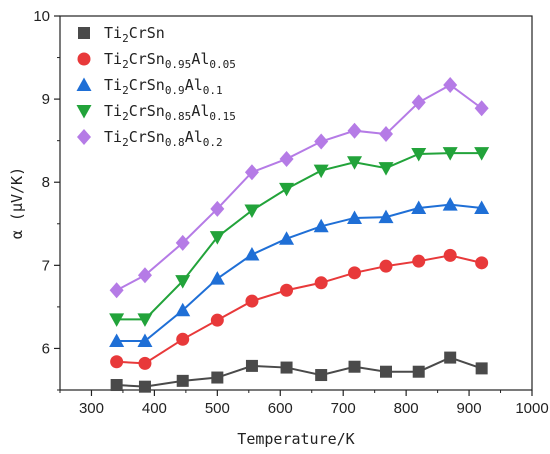  I want to click on legend-label: Ti2CrSn, so click(134, 34).